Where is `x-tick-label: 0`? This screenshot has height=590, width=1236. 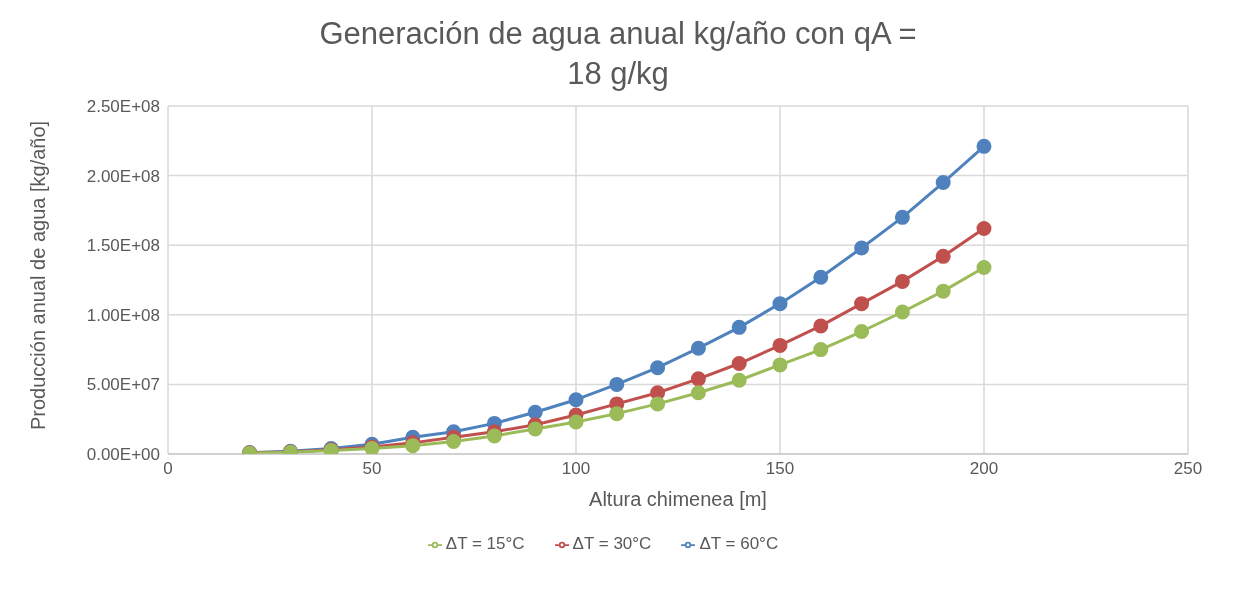
x-tick-label: 0 is located at coordinates (168, 469).